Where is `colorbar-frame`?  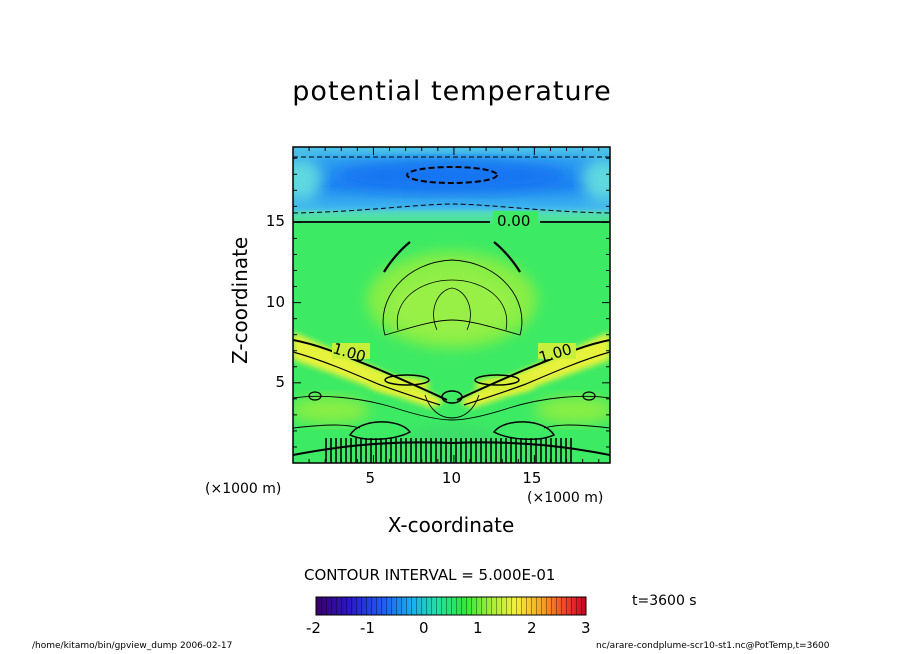
colorbar-frame is located at coordinates (451, 606).